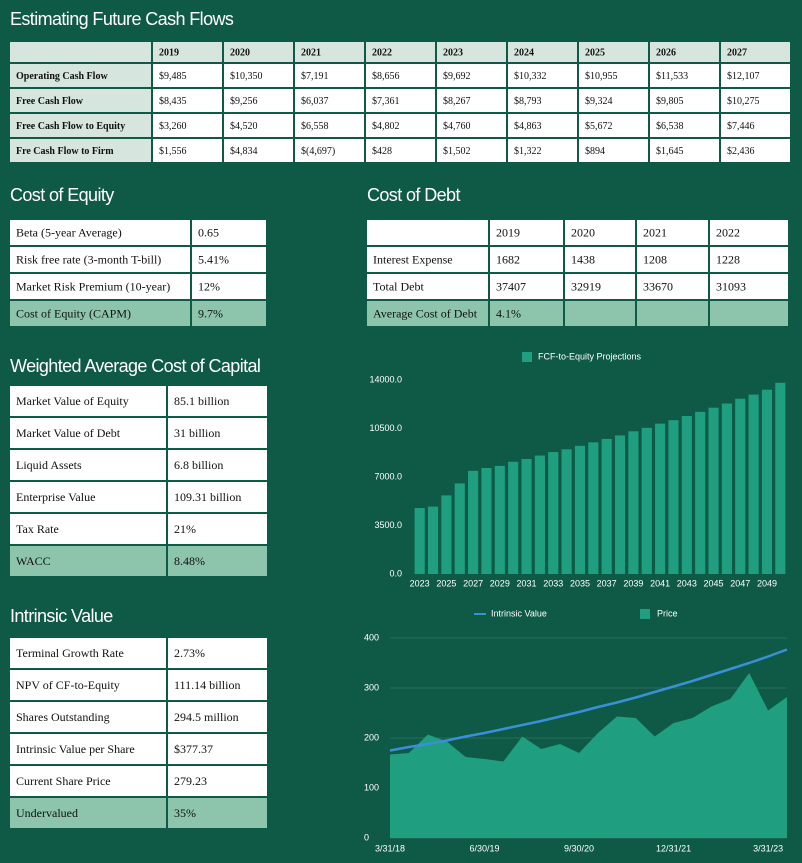 The height and width of the screenshot is (863, 802). Describe the element at coordinates (62, 76) in the screenshot. I see `cell-text: Operating Cash Flow` at that location.